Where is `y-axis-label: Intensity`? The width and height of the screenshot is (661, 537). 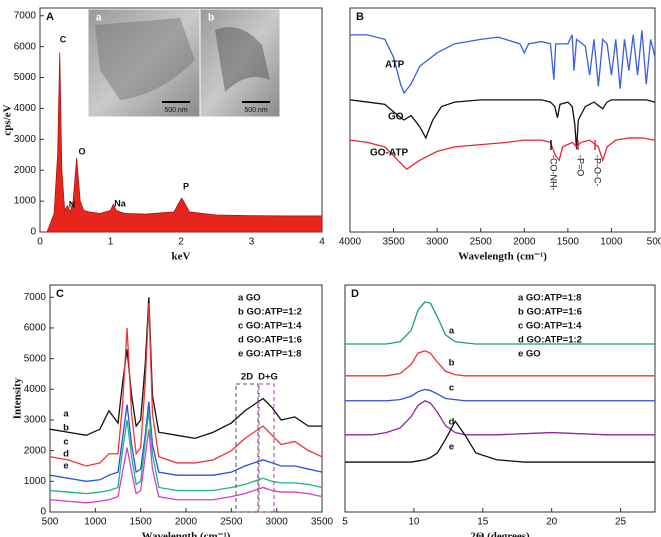
y-axis-label: Intensity is located at coordinates (18, 398).